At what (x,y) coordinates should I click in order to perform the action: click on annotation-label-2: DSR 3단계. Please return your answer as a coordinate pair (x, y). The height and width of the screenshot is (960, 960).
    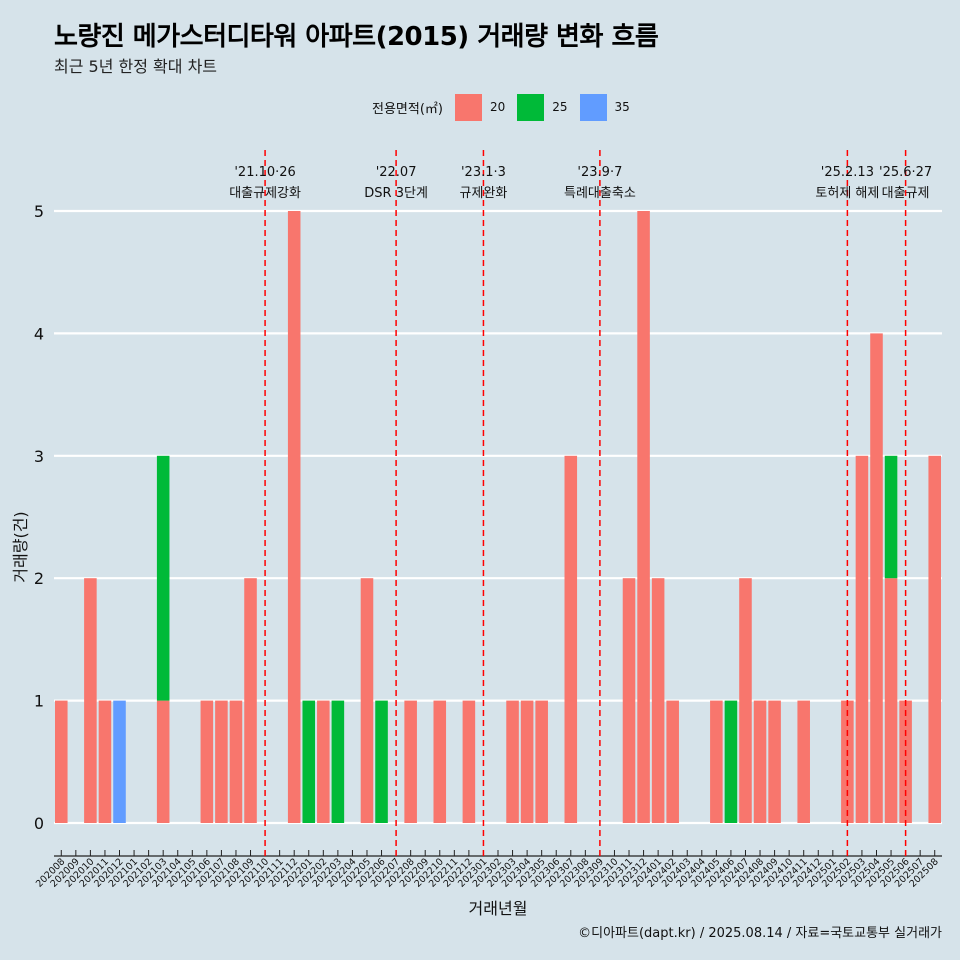
    Looking at the image, I should click on (396, 193).